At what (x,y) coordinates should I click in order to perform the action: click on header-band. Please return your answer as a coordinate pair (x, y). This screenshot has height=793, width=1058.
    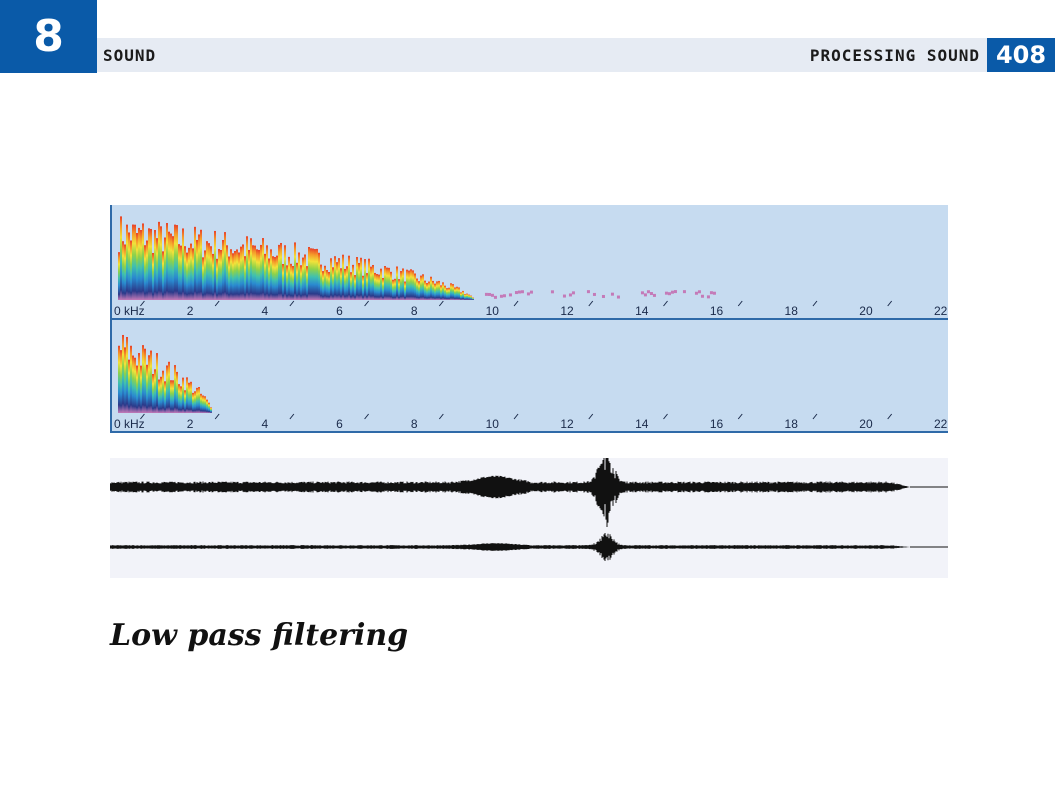
    Looking at the image, I should click on (542, 55).